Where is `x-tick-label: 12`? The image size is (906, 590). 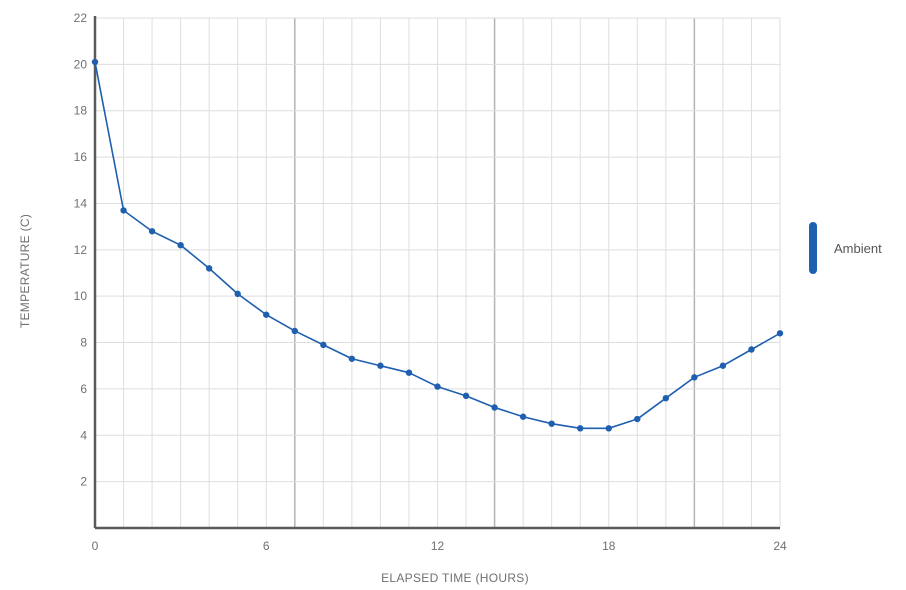
x-tick-label: 12 is located at coordinates (438, 546).